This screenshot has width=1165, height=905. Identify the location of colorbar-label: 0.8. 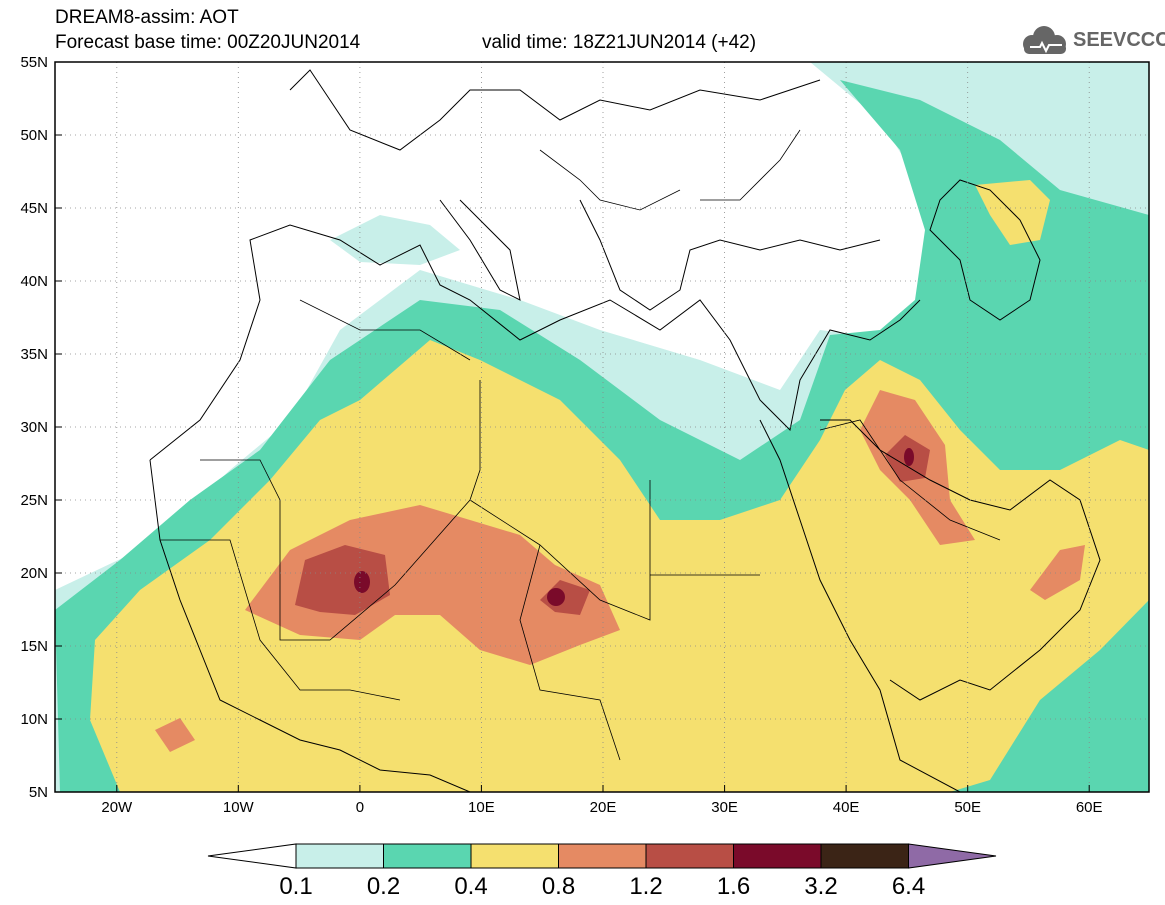
(558, 886).